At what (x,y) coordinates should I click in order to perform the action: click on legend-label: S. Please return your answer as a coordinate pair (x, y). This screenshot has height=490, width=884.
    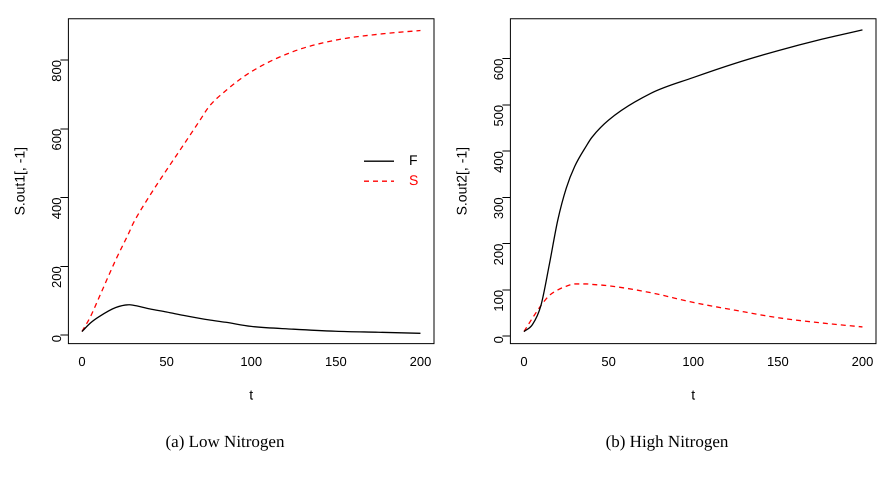
    Looking at the image, I should click on (413, 180).